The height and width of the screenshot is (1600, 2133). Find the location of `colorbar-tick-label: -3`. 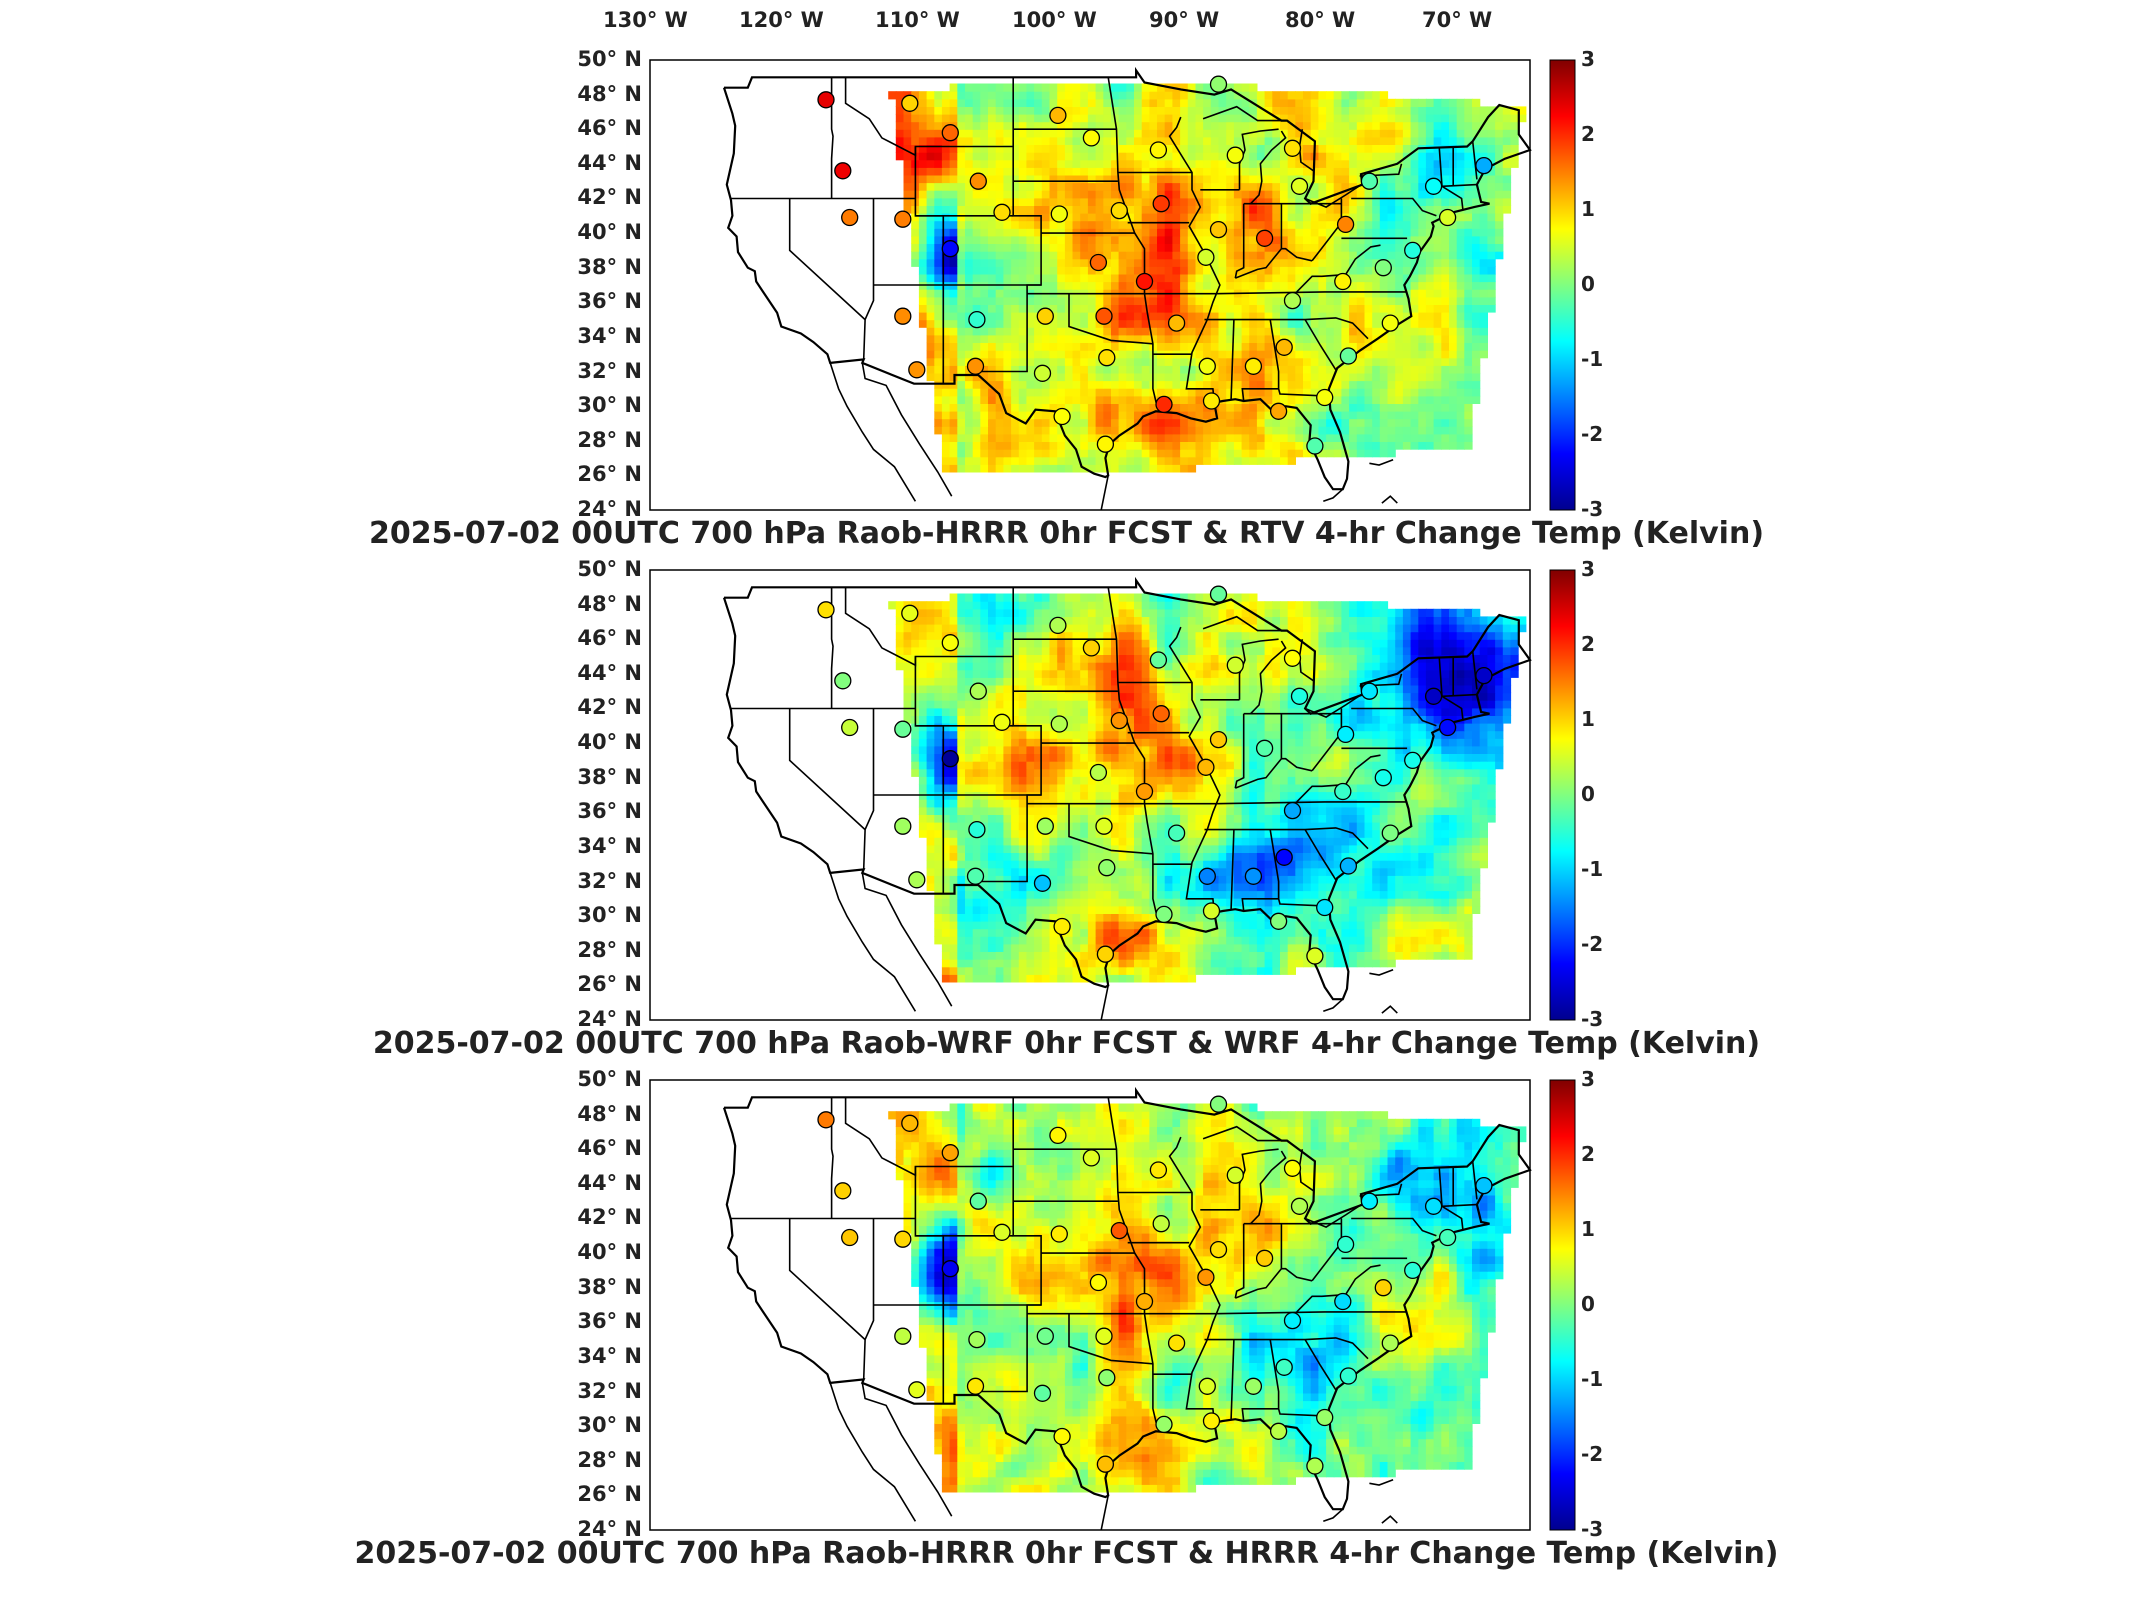

colorbar-tick-label: -3 is located at coordinates (1592, 1019).